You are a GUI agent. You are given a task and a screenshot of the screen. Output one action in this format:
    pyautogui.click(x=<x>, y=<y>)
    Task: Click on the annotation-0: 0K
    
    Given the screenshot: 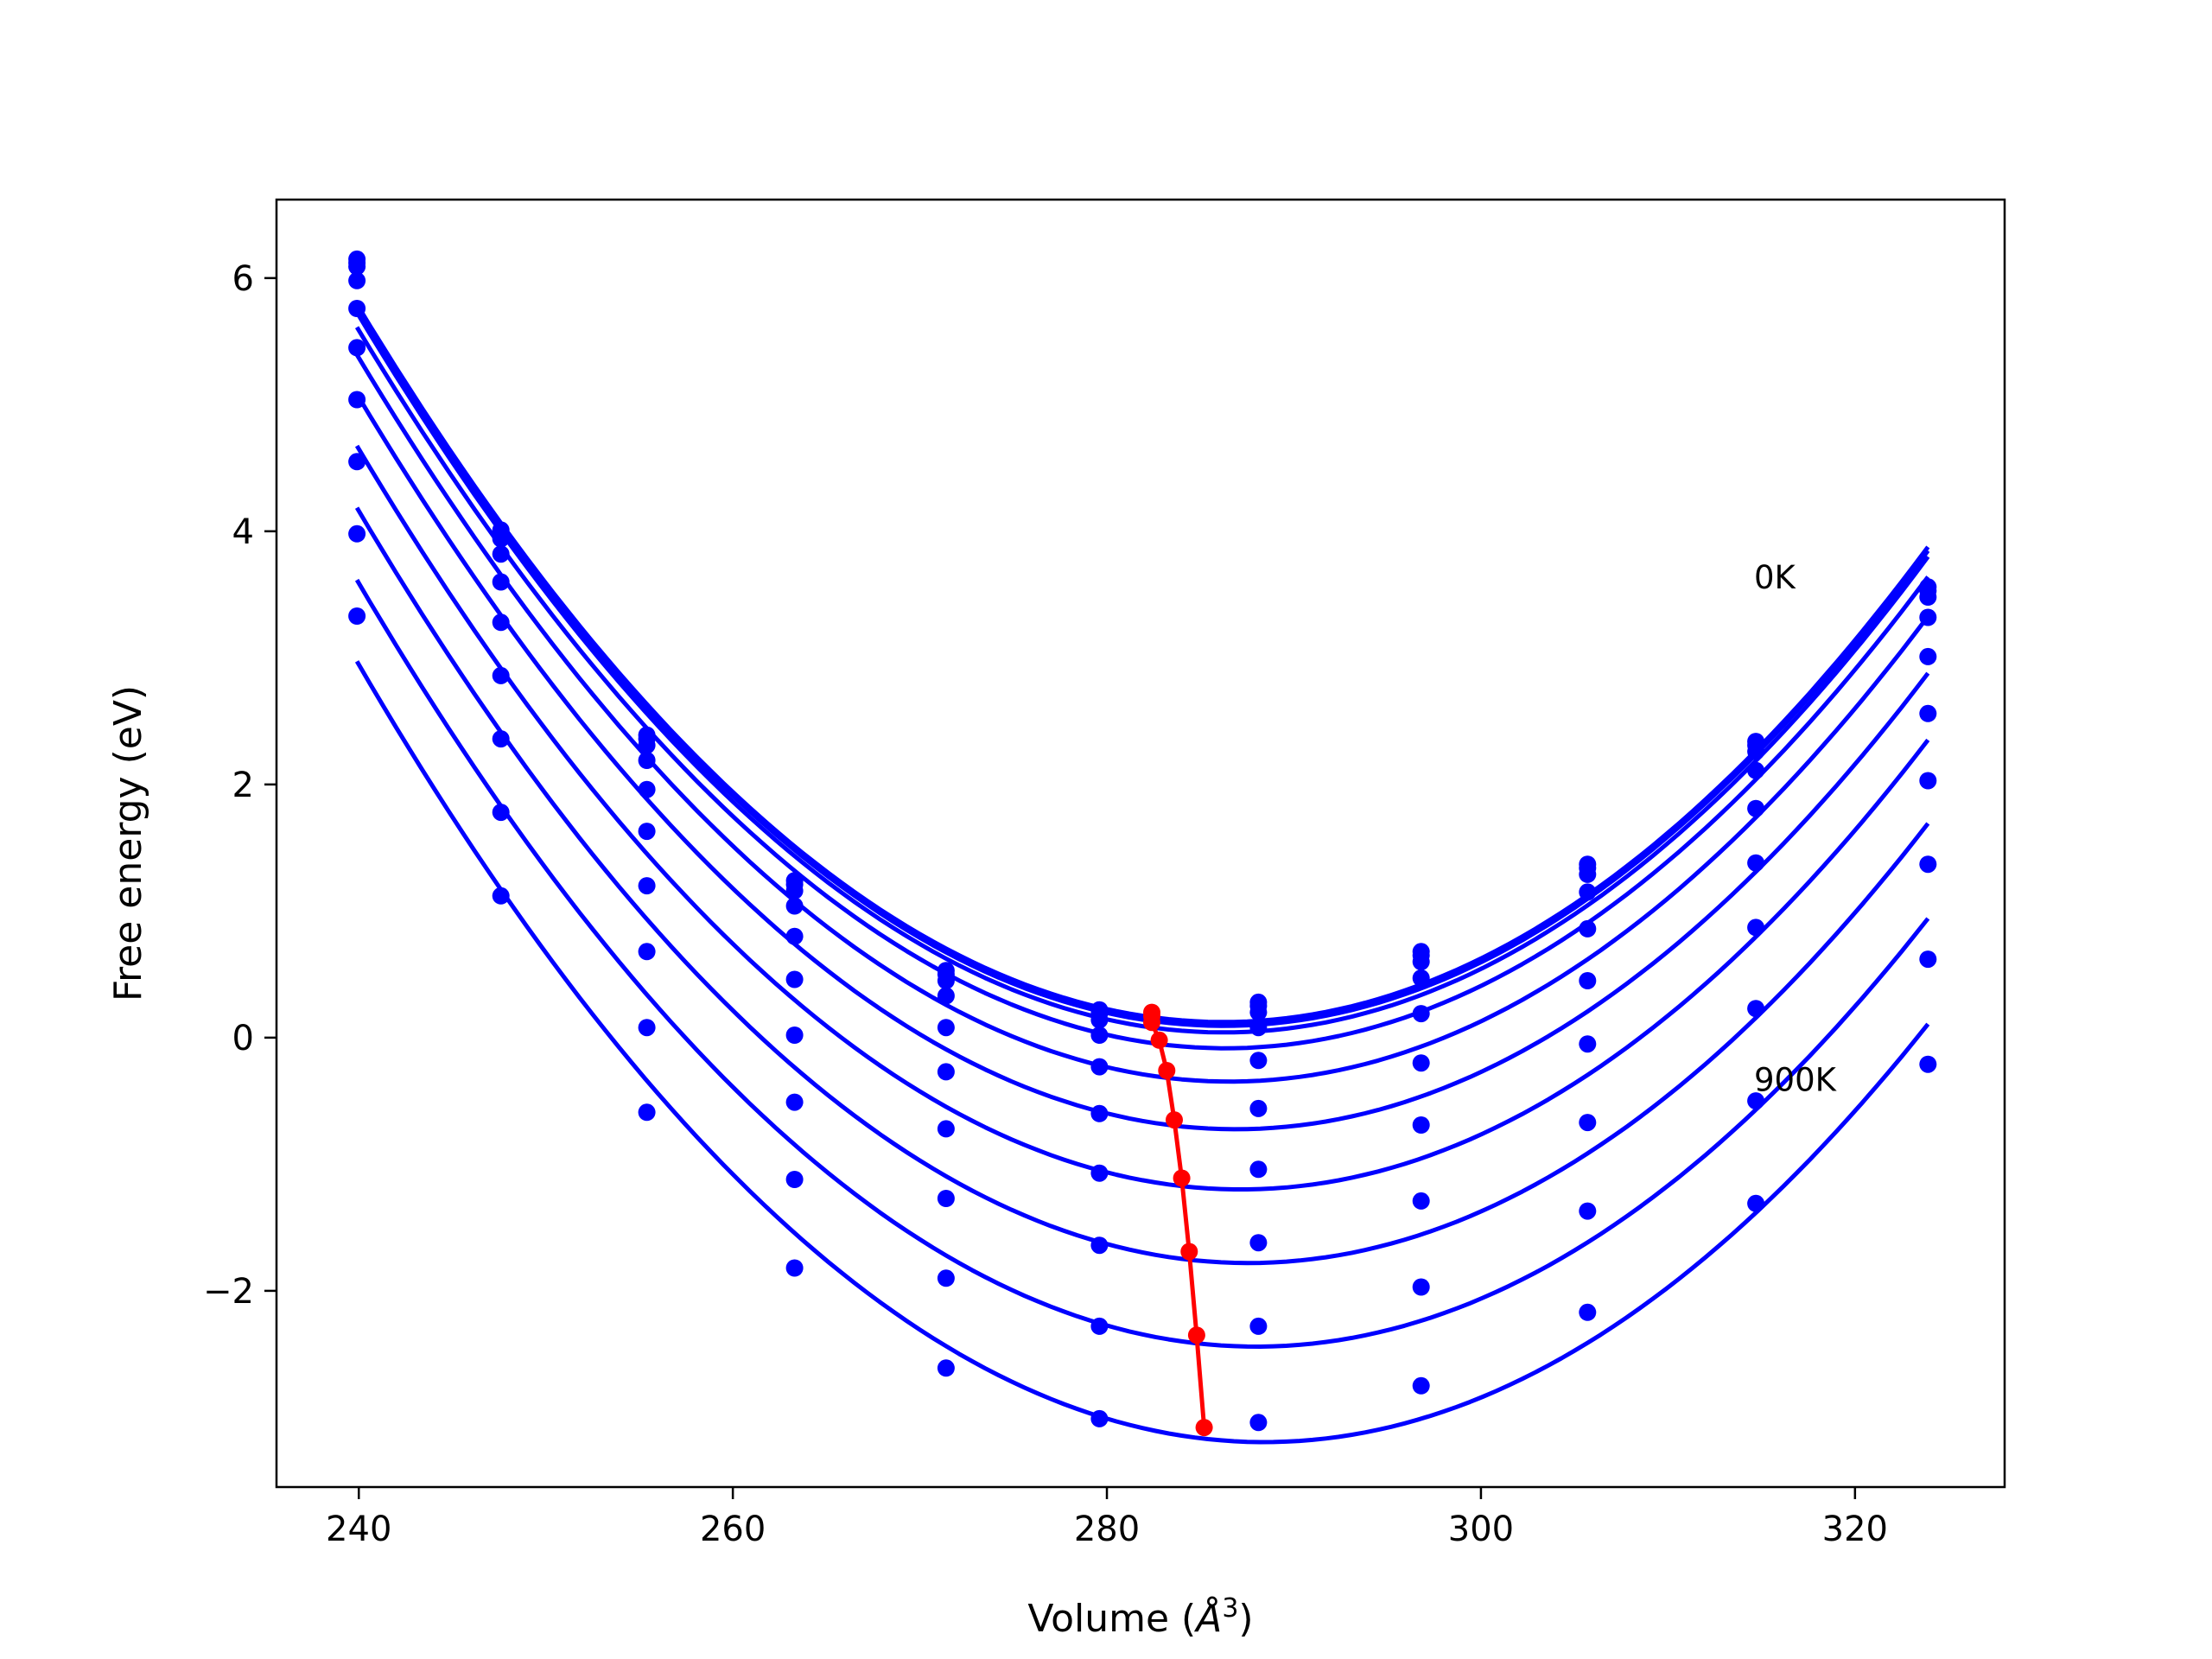 What is the action you would take?
    pyautogui.click(x=1775, y=577)
    